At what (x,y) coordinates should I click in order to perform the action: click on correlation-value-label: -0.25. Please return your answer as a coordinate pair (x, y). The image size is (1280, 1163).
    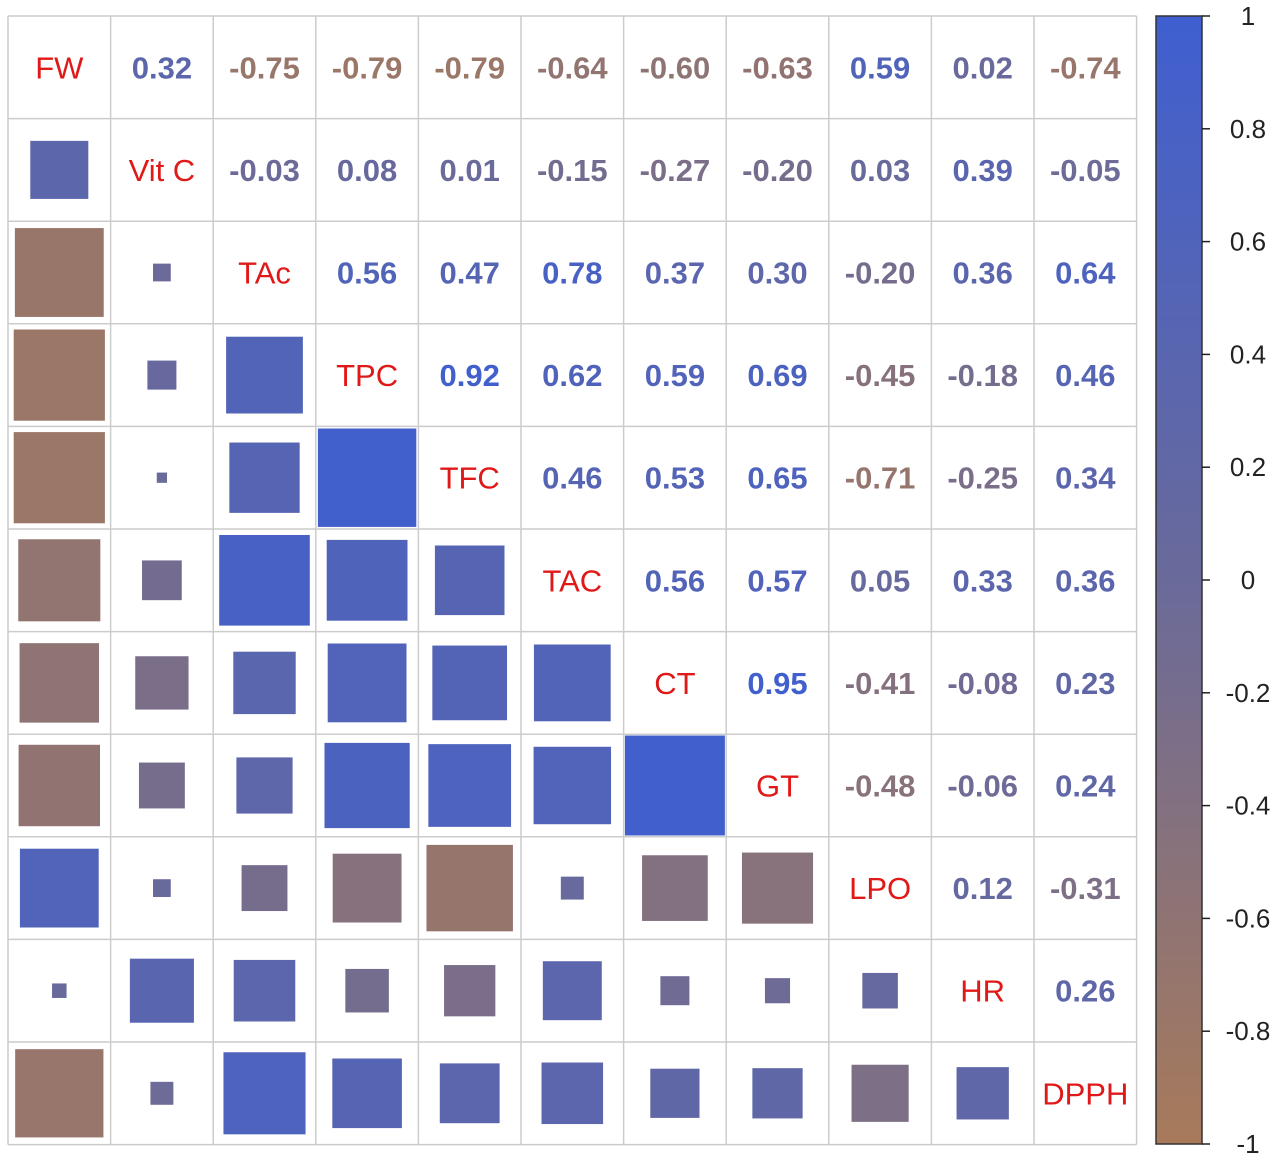
    Looking at the image, I should click on (982, 478).